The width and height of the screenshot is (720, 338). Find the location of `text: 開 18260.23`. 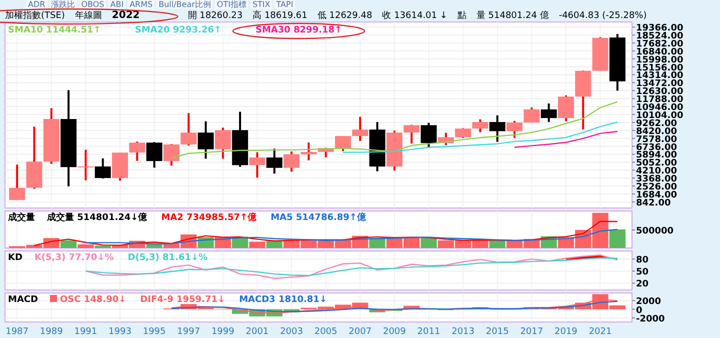

text: 開 18260.23 is located at coordinates (215, 15).